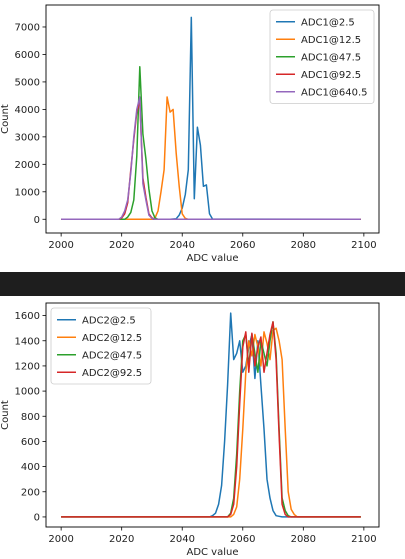 This screenshot has width=405, height=559. What do you see at coordinates (334, 92) in the screenshot?
I see `legend-label: ADC1@640.5` at bounding box center [334, 92].